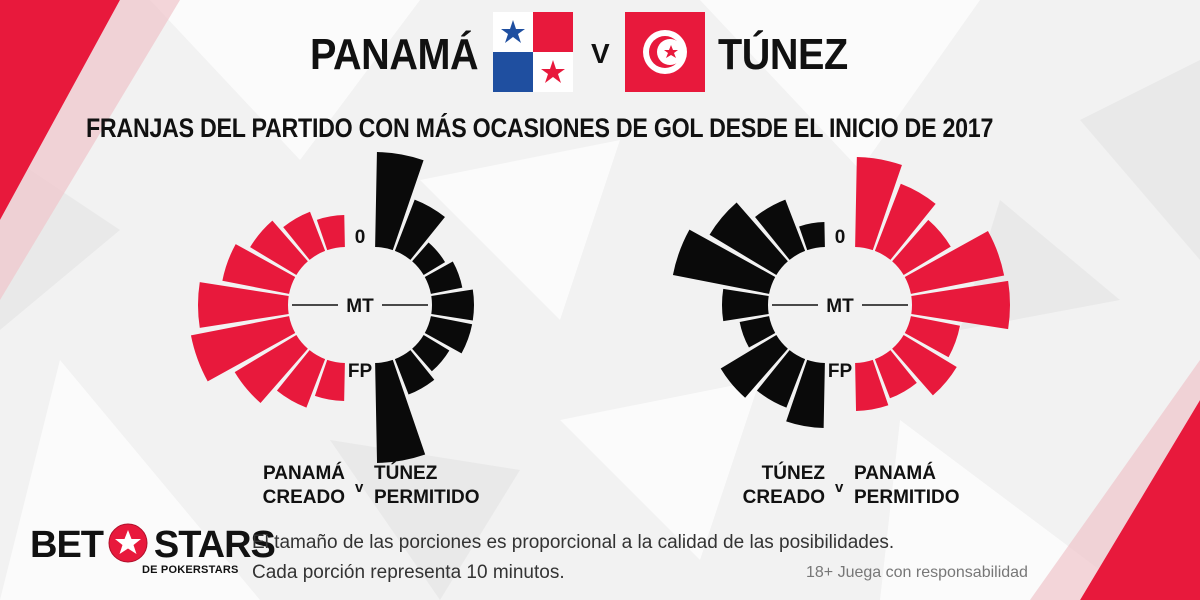 The width and height of the screenshot is (1200, 600). I want to click on legend-left-line1: PANAMÁ, so click(304, 473).